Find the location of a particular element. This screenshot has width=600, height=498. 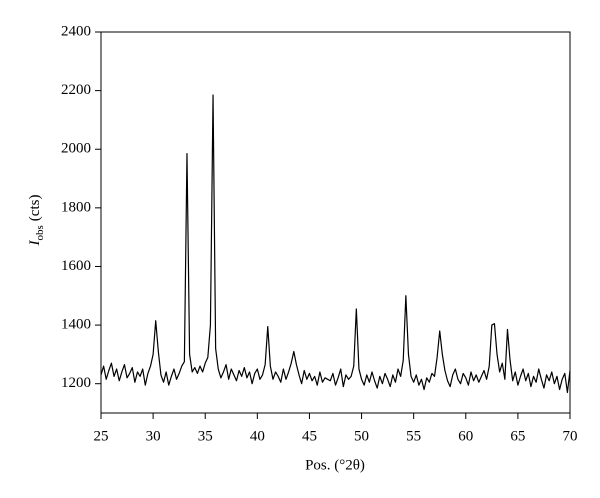

x-axis-label: Pos. (°2θ) is located at coordinates (335, 465).